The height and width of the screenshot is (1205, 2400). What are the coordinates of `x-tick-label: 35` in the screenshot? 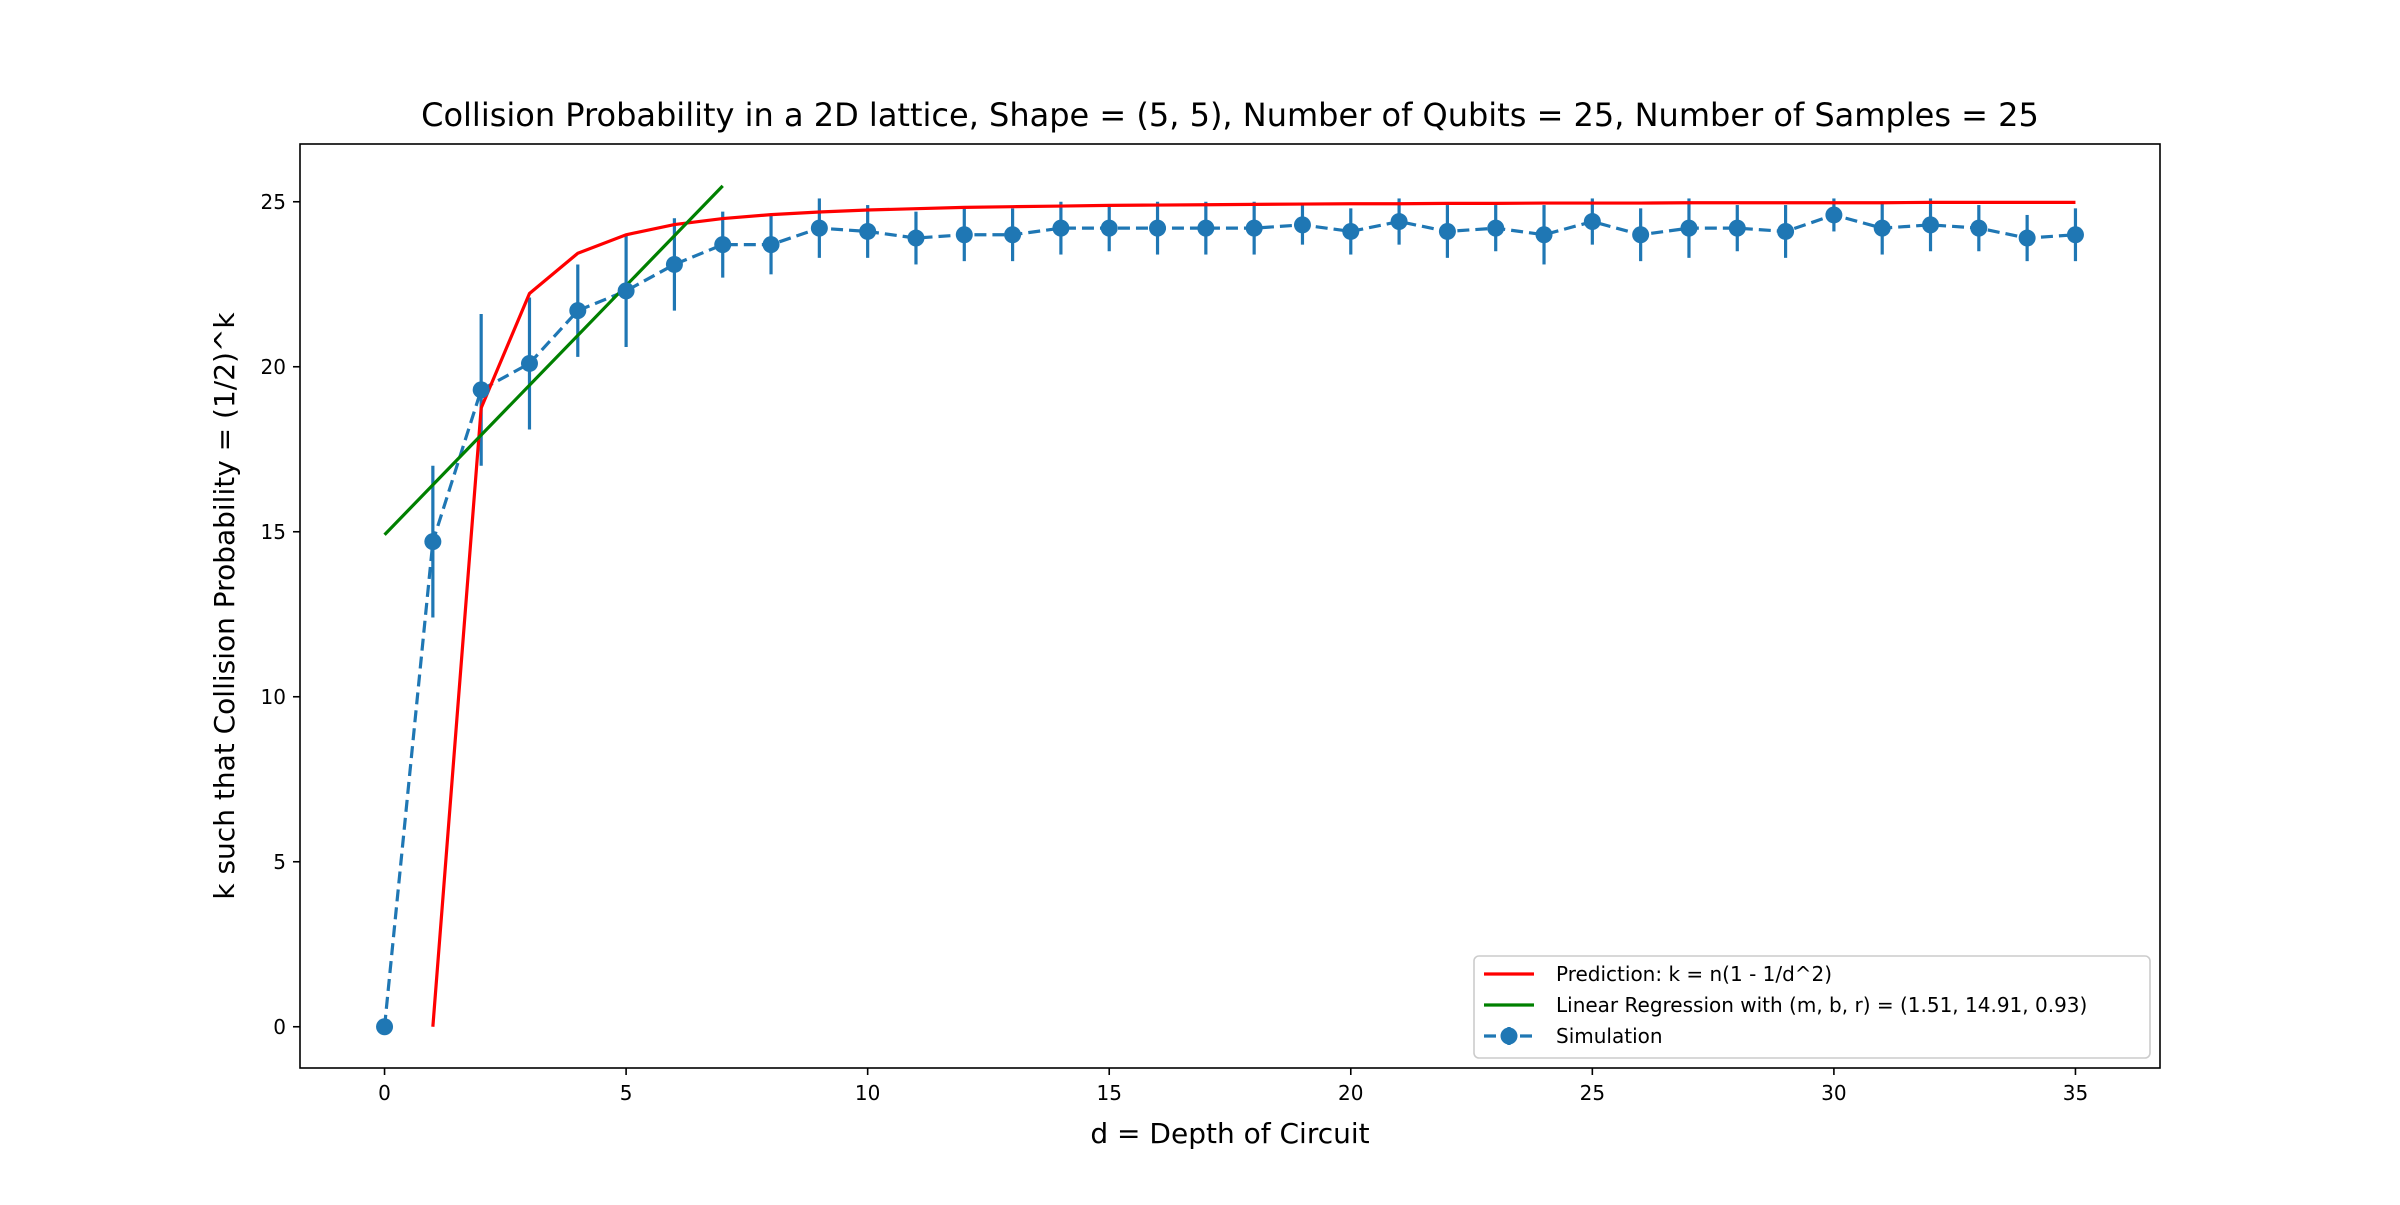 It's located at (2075, 1093).